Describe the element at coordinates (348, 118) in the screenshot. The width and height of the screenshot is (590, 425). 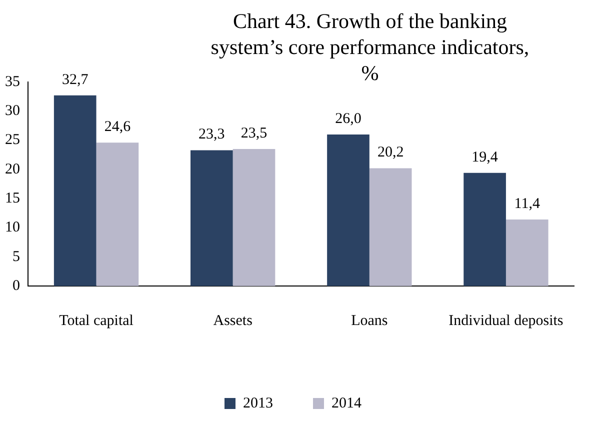
I see `data-label: 26,0` at that location.